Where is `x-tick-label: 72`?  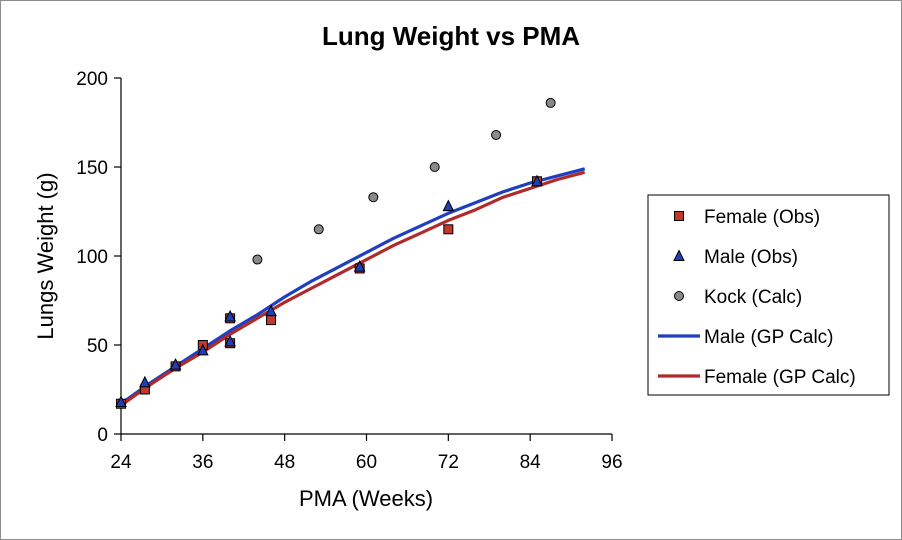
x-tick-label: 72 is located at coordinates (448, 462).